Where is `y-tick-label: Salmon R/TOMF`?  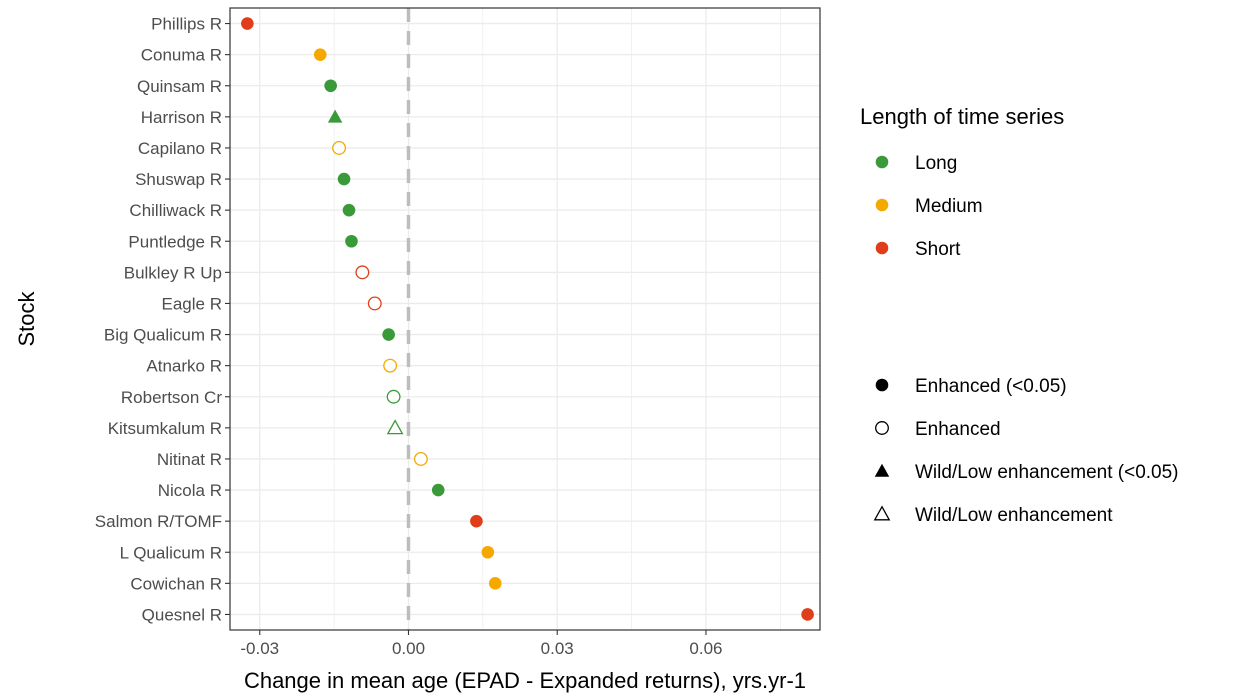 y-tick-label: Salmon R/TOMF is located at coordinates (158, 521).